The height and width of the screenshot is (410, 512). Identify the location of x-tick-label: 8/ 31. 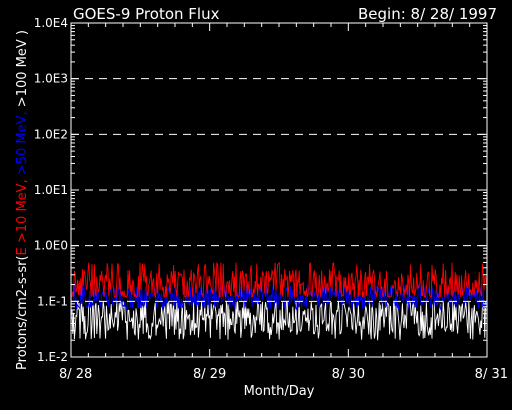
(491, 374).